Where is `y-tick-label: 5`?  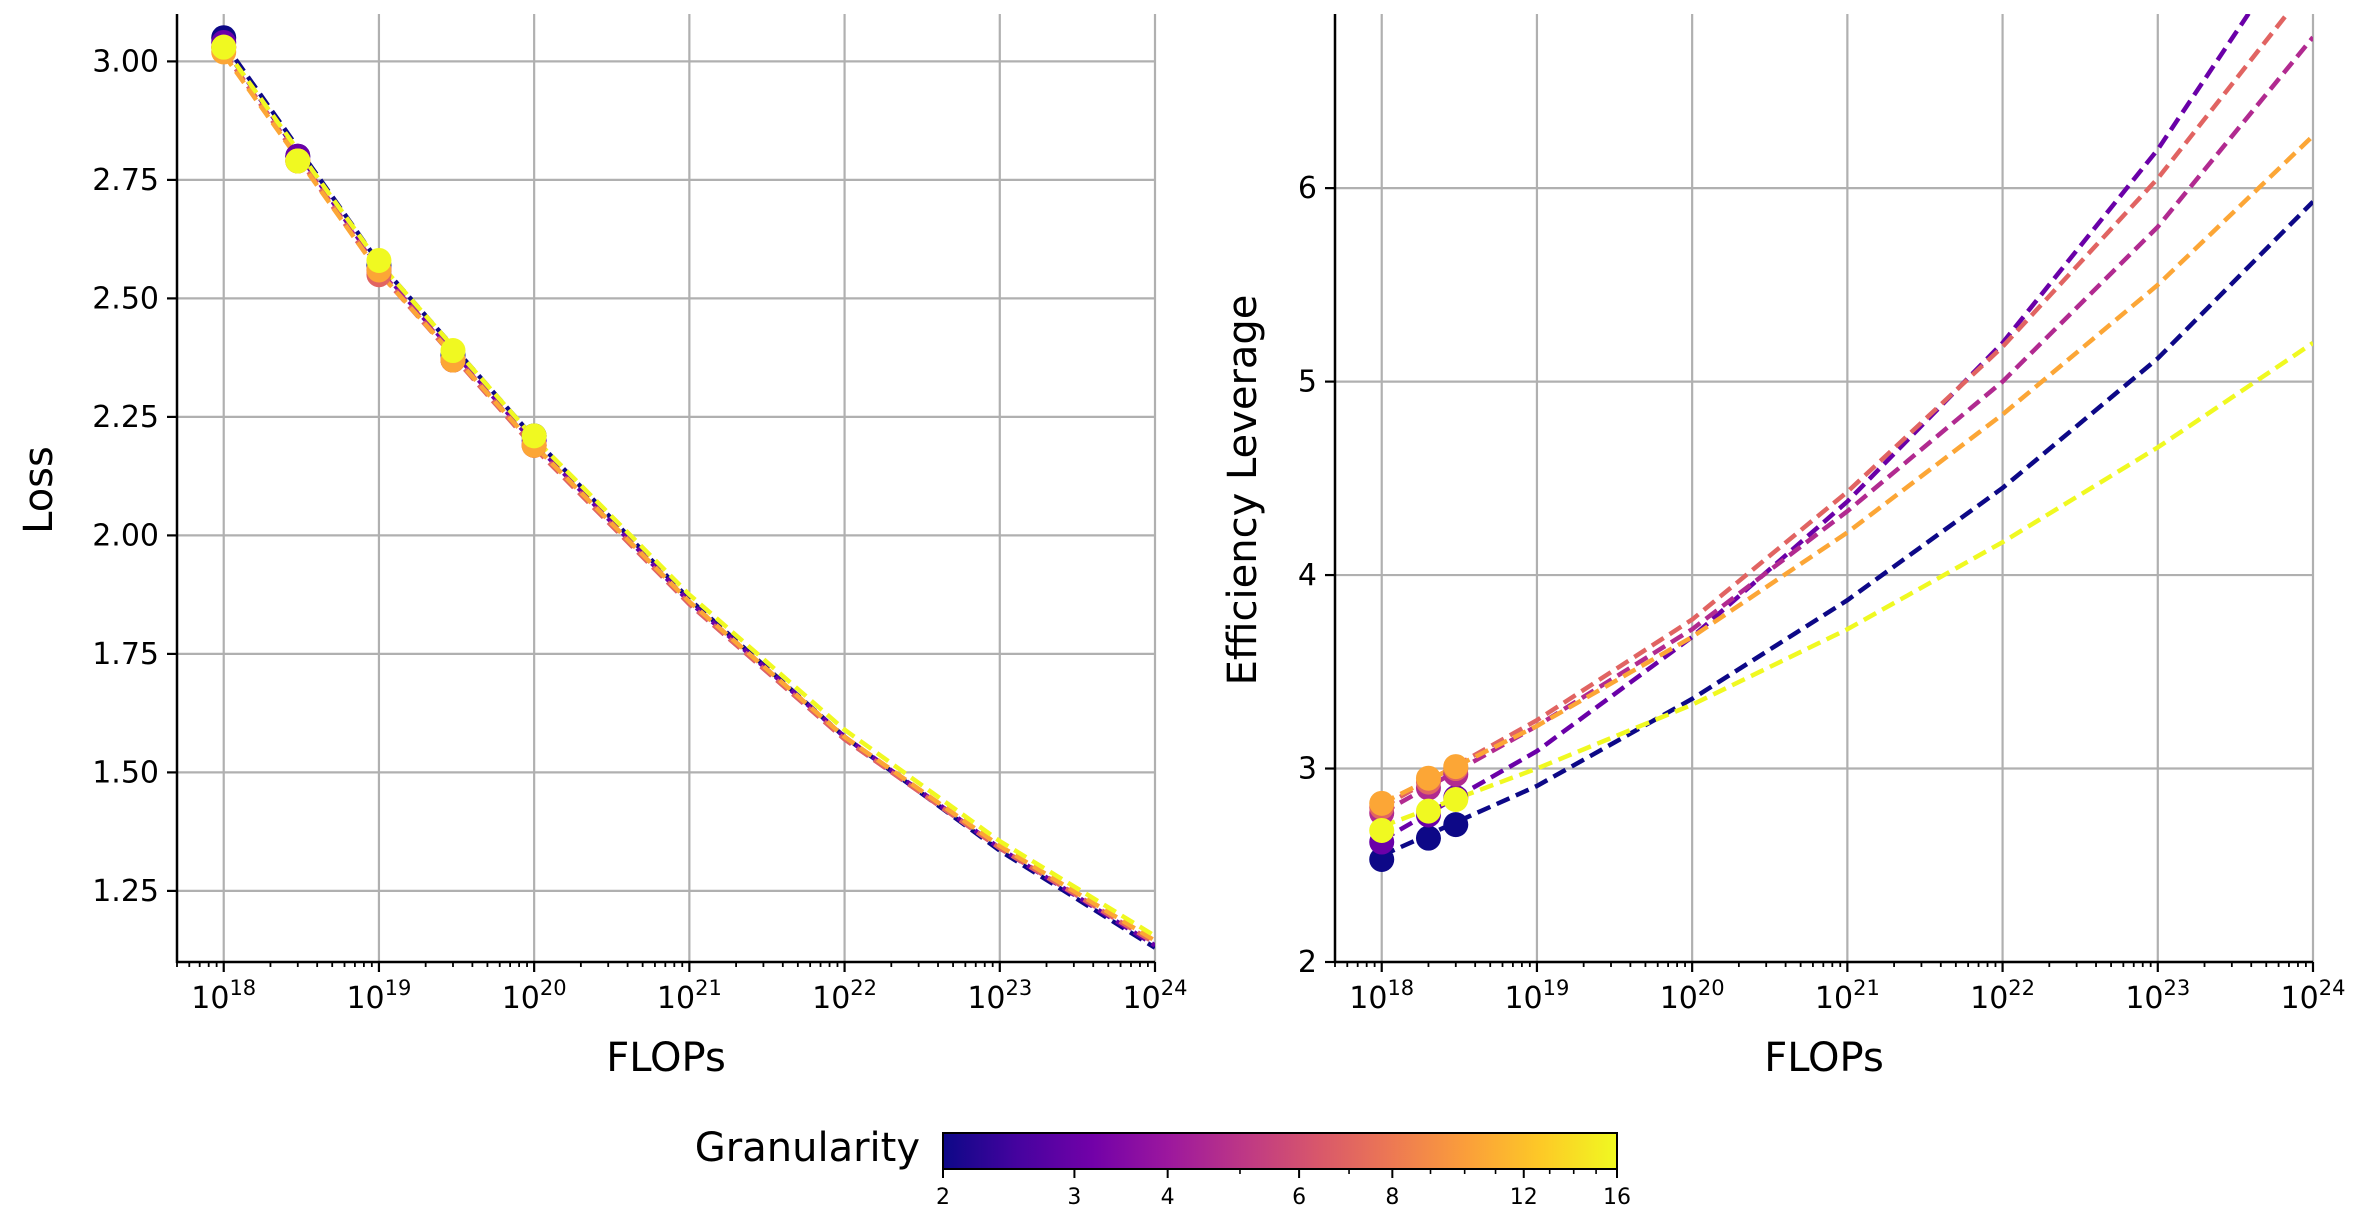
y-tick-label: 5 is located at coordinates (1307, 382).